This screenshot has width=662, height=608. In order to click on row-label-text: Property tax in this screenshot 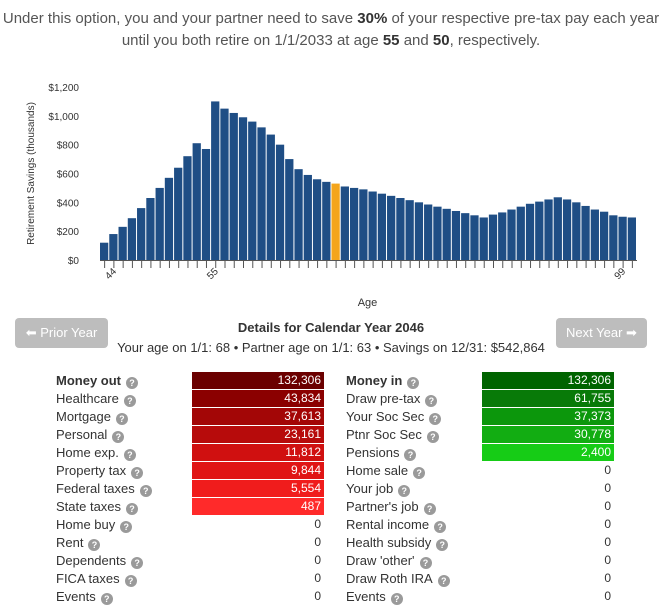, I will do `click(91, 470)`.